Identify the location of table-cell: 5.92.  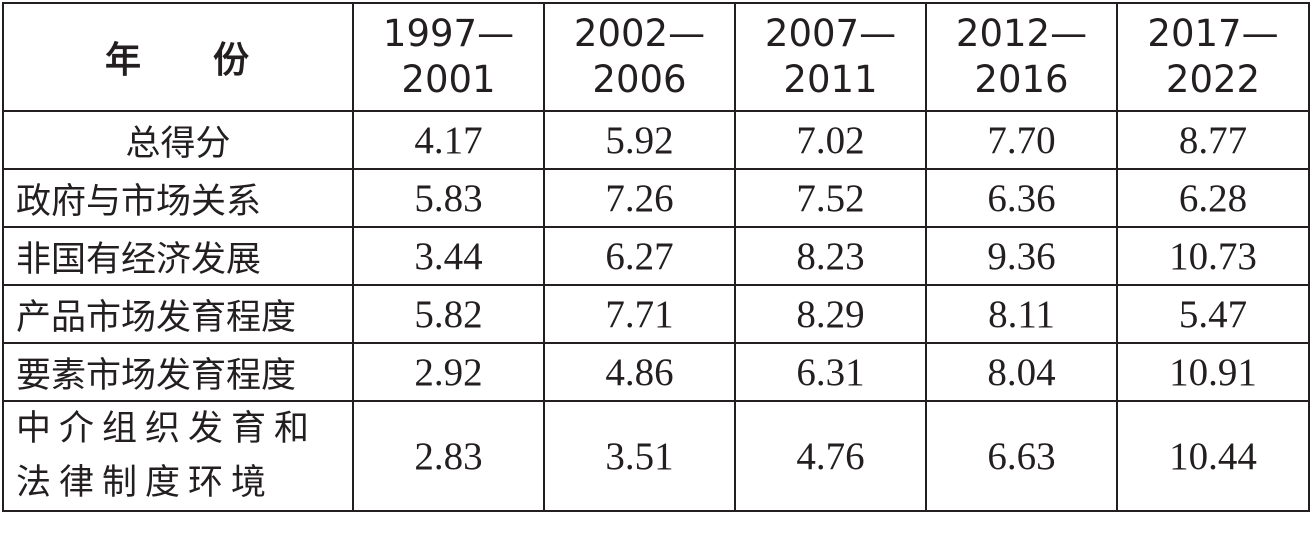
(639, 140).